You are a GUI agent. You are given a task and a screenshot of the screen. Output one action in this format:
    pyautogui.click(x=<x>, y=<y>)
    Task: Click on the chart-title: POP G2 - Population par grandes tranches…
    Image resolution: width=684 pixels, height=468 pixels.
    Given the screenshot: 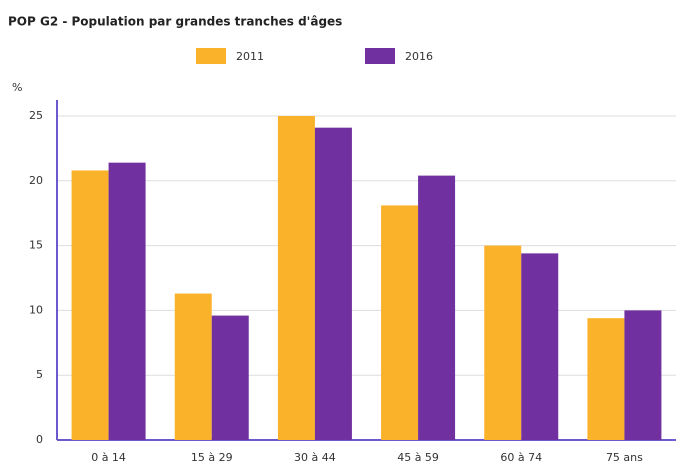 What is the action you would take?
    pyautogui.click(x=175, y=22)
    